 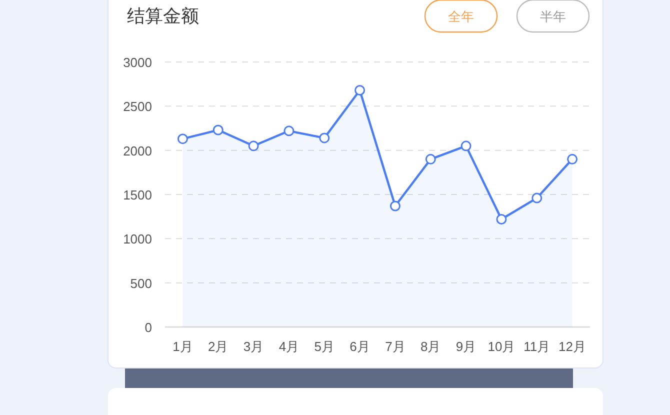 What do you see at coordinates (572, 346) in the screenshot?
I see `x-tick-label: 12月` at bounding box center [572, 346].